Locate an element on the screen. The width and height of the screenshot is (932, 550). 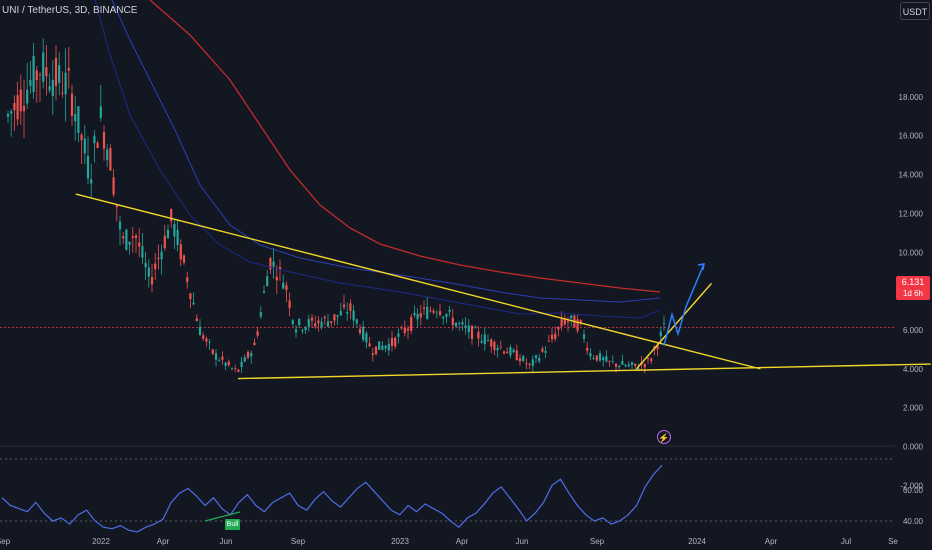
currency-button: USDT is located at coordinates (915, 11).